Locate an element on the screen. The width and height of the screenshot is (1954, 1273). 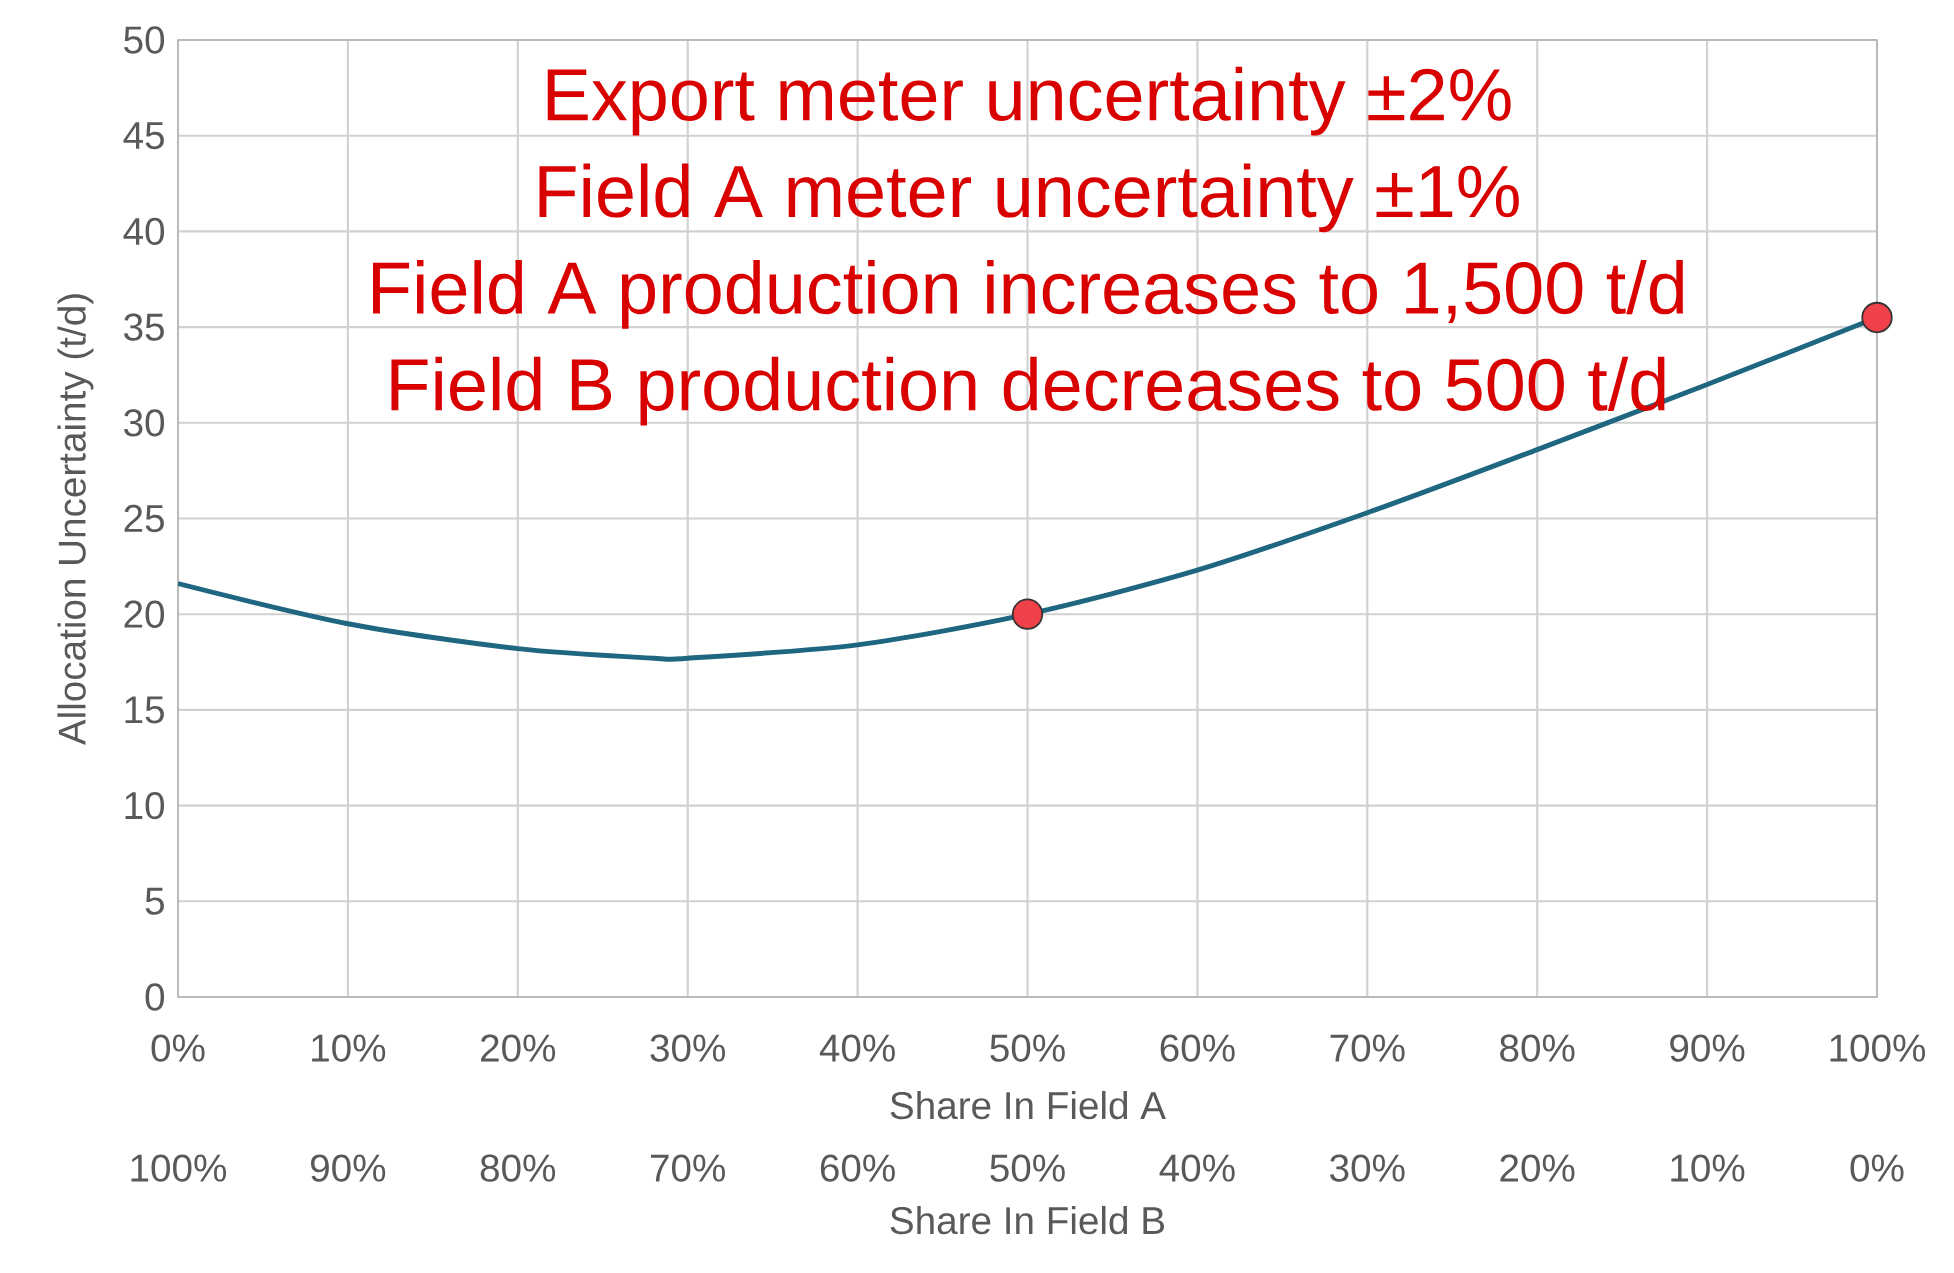
annotation: Field A production increases to 1,500 t/d is located at coordinates (1028, 294).